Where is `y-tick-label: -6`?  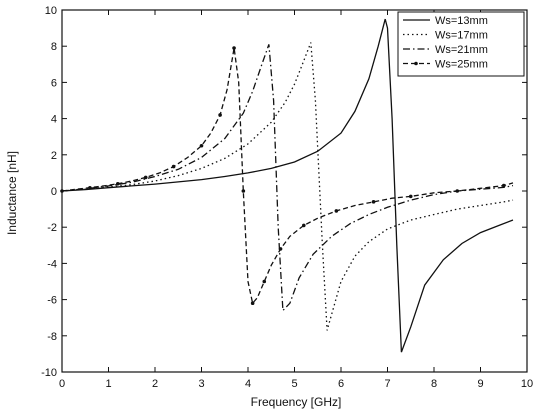 y-tick-label: -6 is located at coordinates (52, 301).